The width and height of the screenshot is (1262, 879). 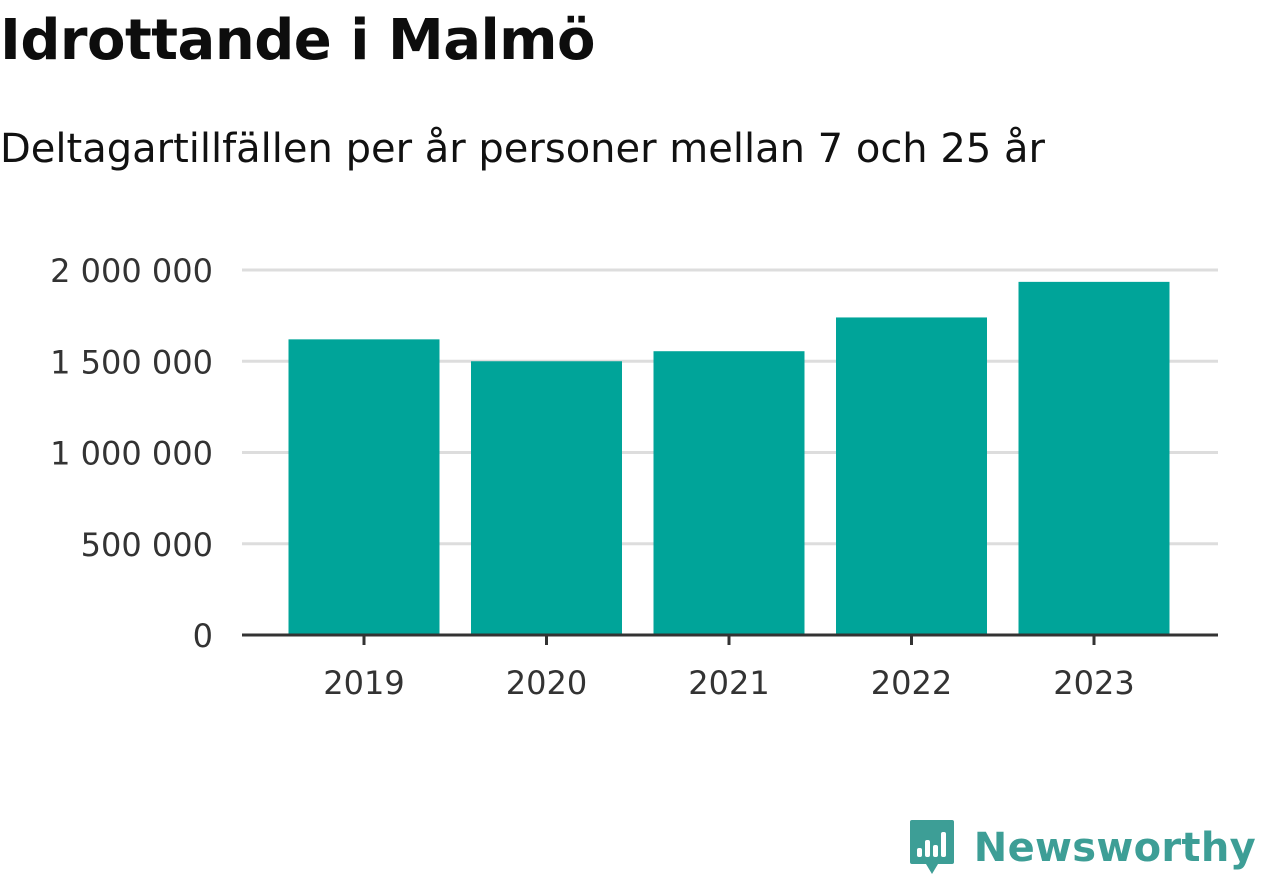 What do you see at coordinates (1114, 848) in the screenshot?
I see `brand-name: Newsworthy` at bounding box center [1114, 848].